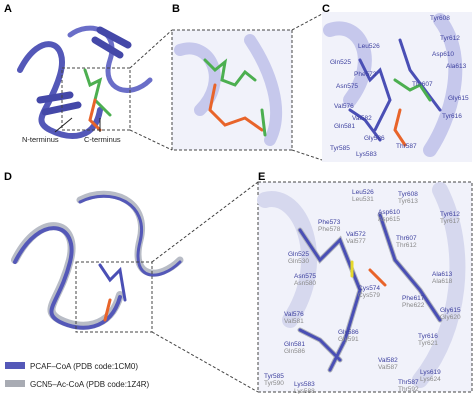 This screenshot has width=474, height=394. Describe the element at coordinates (102, 139) in the screenshot. I see `annotation: C-terminus` at that location.